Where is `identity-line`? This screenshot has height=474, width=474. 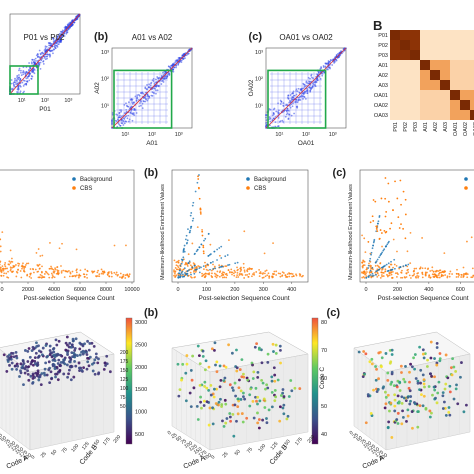 identity-line is located at coordinates (306, 88).